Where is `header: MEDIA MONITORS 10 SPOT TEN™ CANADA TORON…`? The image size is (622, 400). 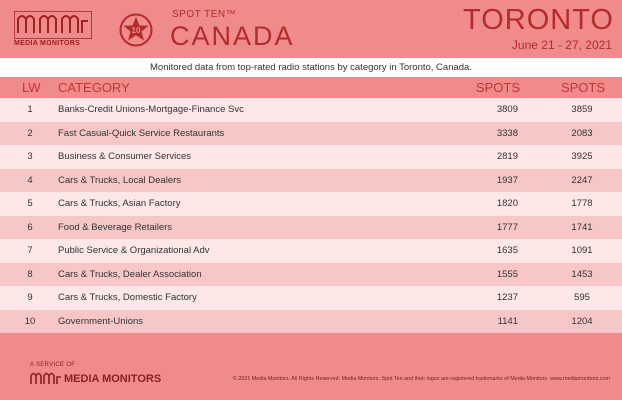 header: MEDIA MONITORS 10 SPOT TEN™ CANADA TORON… is located at coordinates (311, 29).